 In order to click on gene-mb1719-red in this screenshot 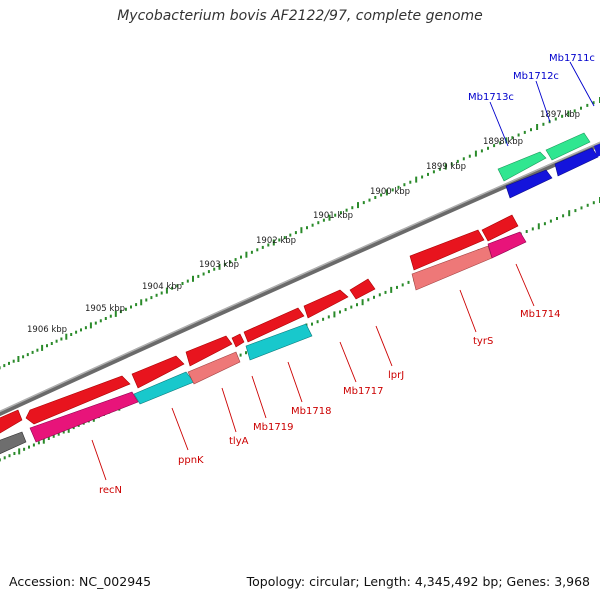, I will do `click(238, 340)`.